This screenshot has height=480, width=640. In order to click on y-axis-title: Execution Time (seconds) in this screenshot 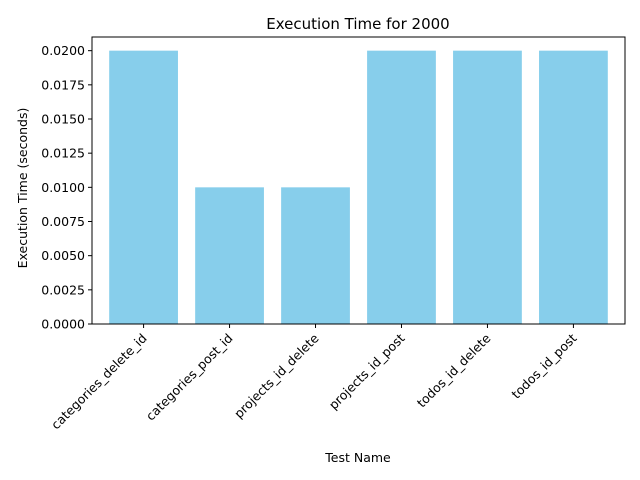, I will do `click(22, 188)`.